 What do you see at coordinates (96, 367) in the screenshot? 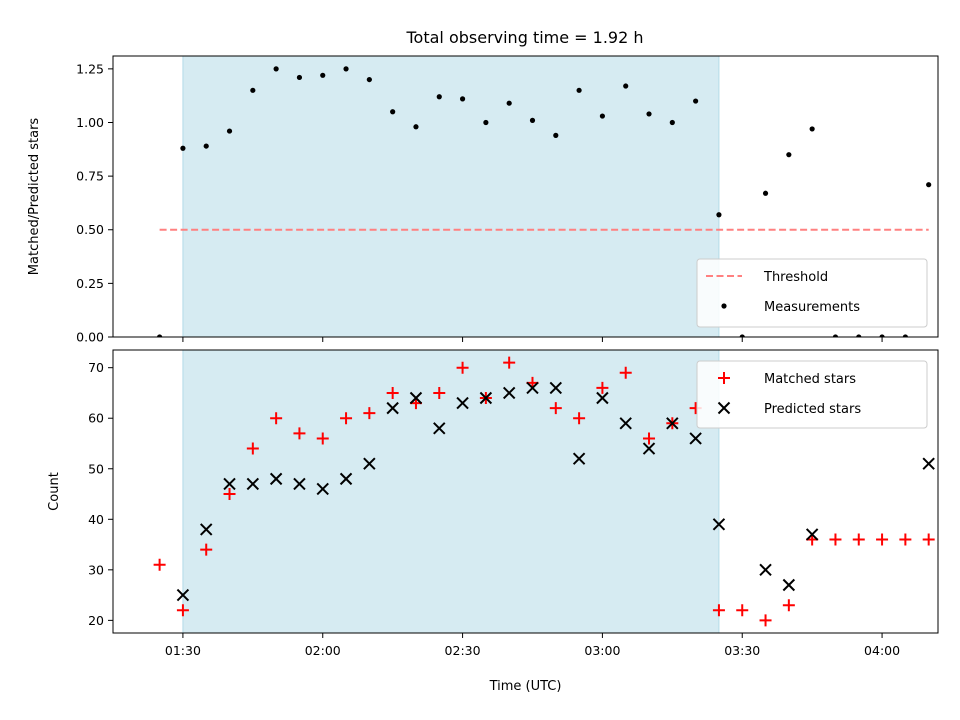
I see `count-ytick-label: 70` at bounding box center [96, 367].